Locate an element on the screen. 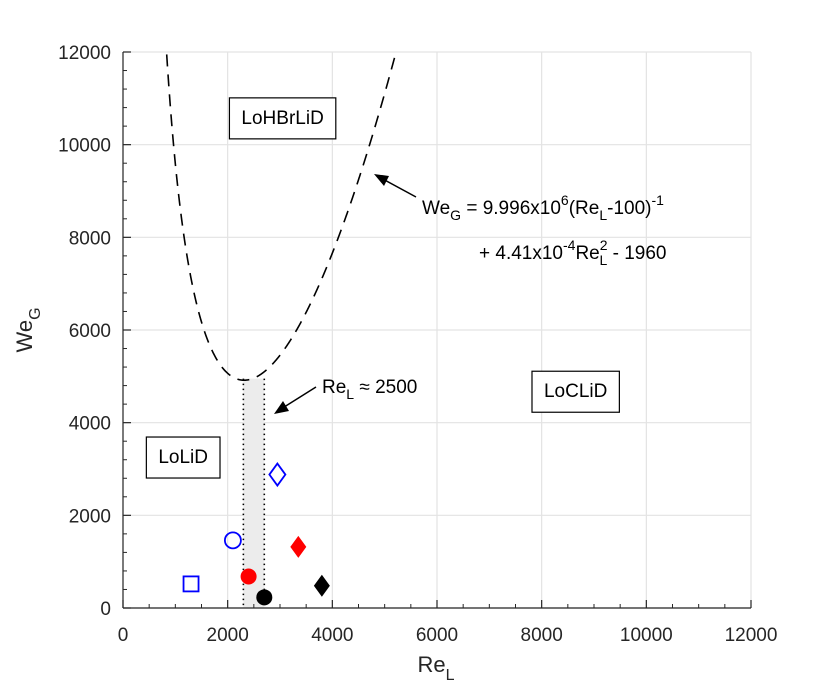 This screenshot has height=692, width=830. x-tick-label: 4000 is located at coordinates (332, 635).